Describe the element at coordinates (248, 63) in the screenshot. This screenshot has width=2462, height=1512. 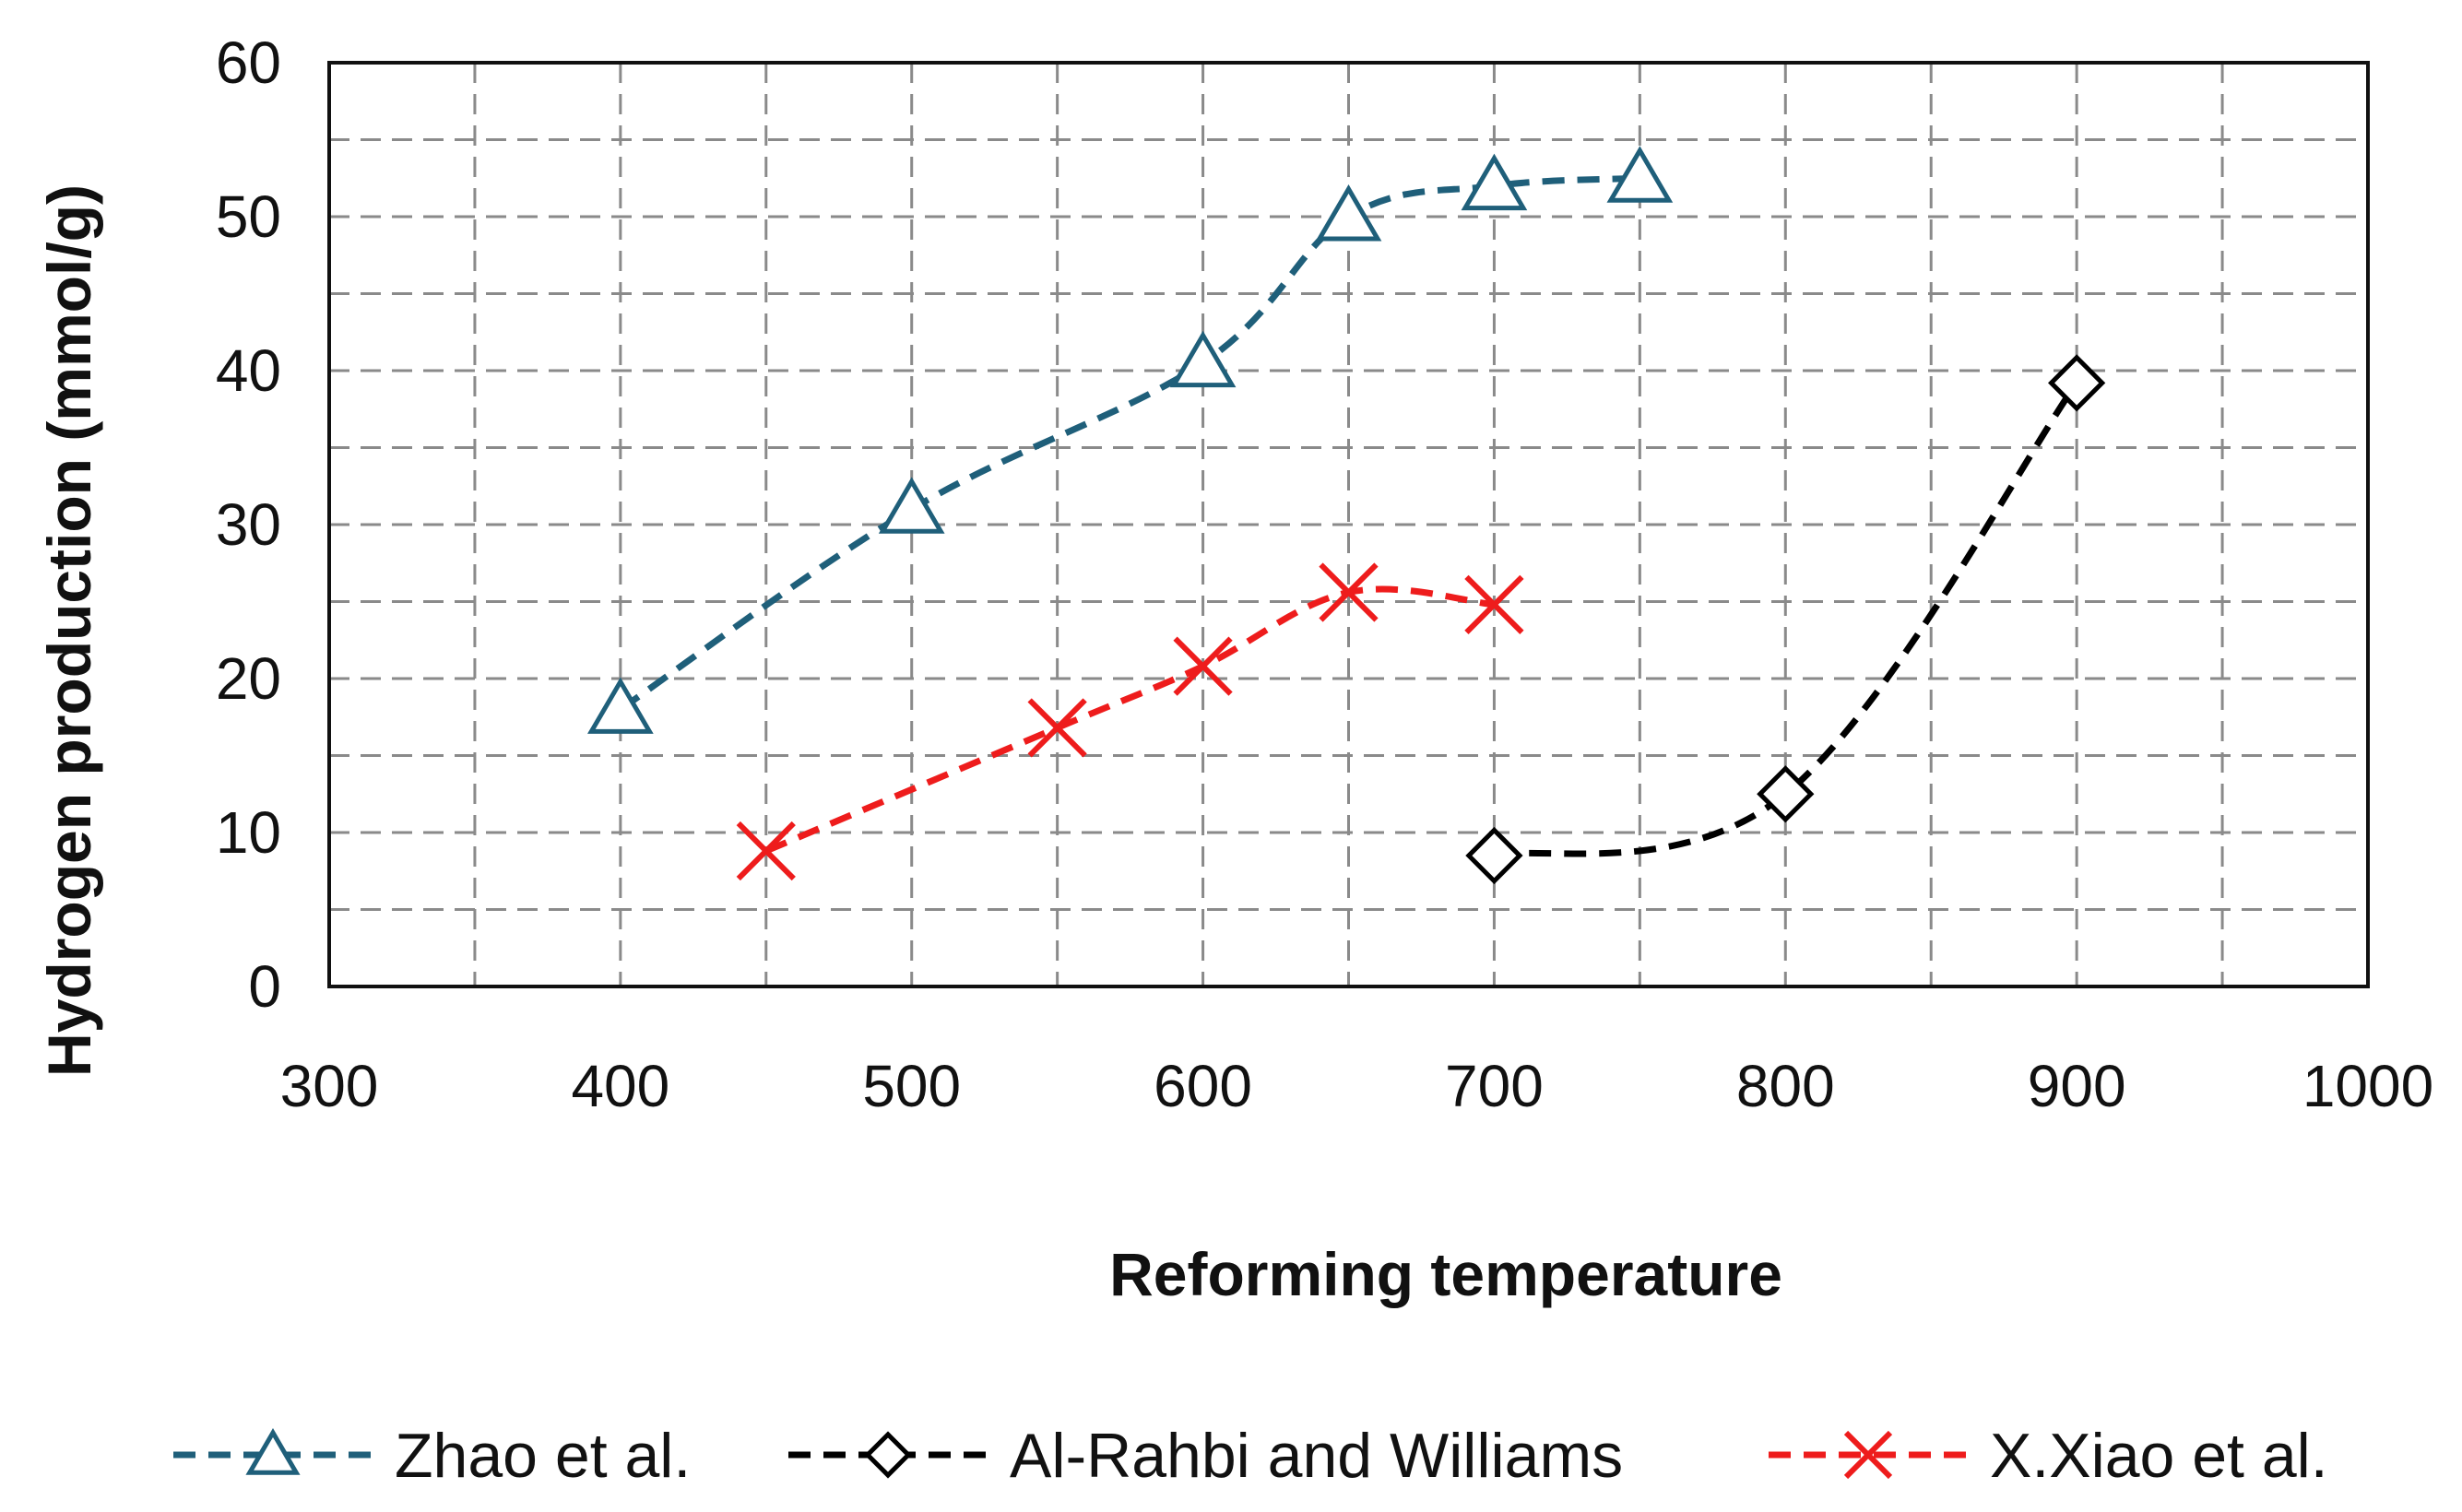
I see `y-tick-label: 60` at that location.